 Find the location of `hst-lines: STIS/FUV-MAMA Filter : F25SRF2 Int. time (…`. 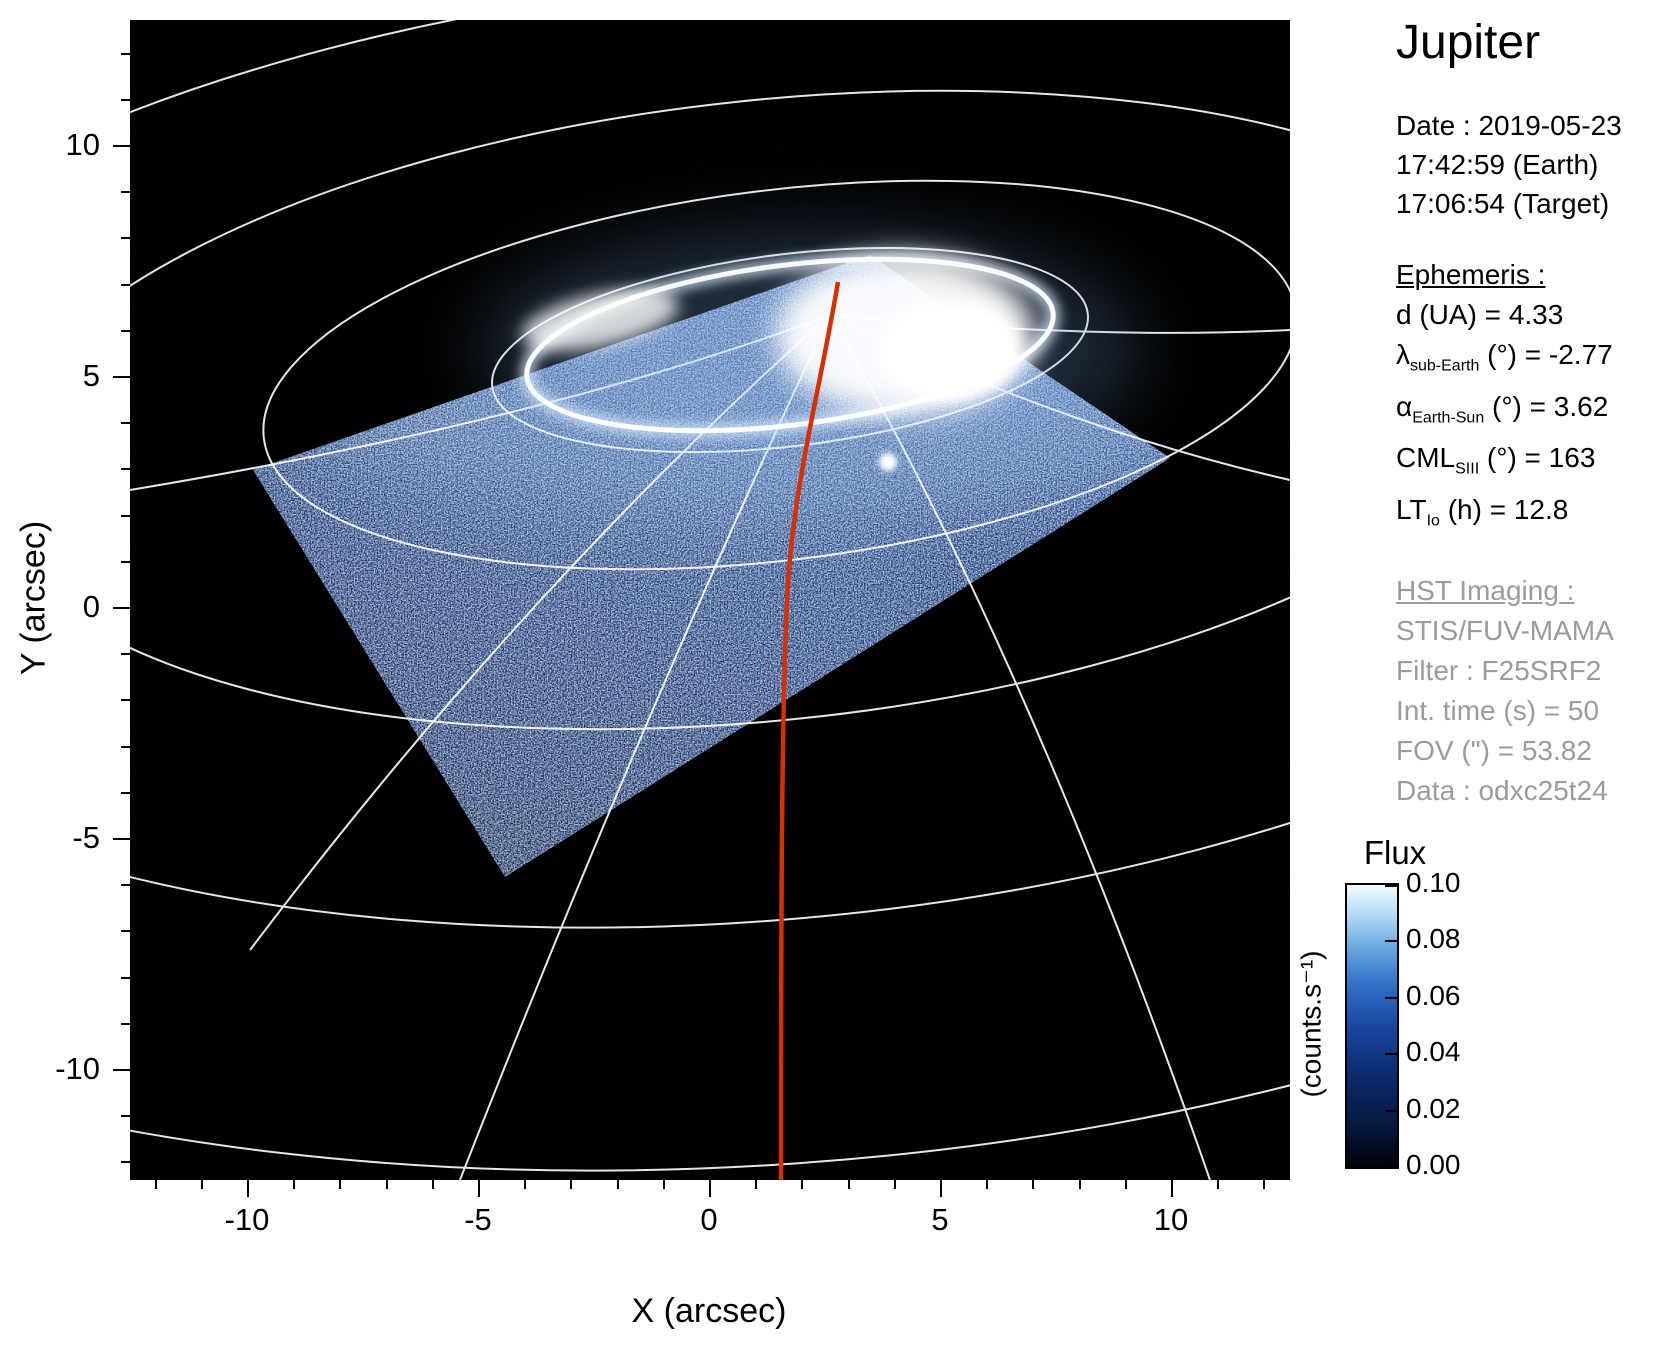

hst-lines: STIS/FUV-MAMA Filter : F25SRF2 Int. time (… is located at coordinates (1532, 711).